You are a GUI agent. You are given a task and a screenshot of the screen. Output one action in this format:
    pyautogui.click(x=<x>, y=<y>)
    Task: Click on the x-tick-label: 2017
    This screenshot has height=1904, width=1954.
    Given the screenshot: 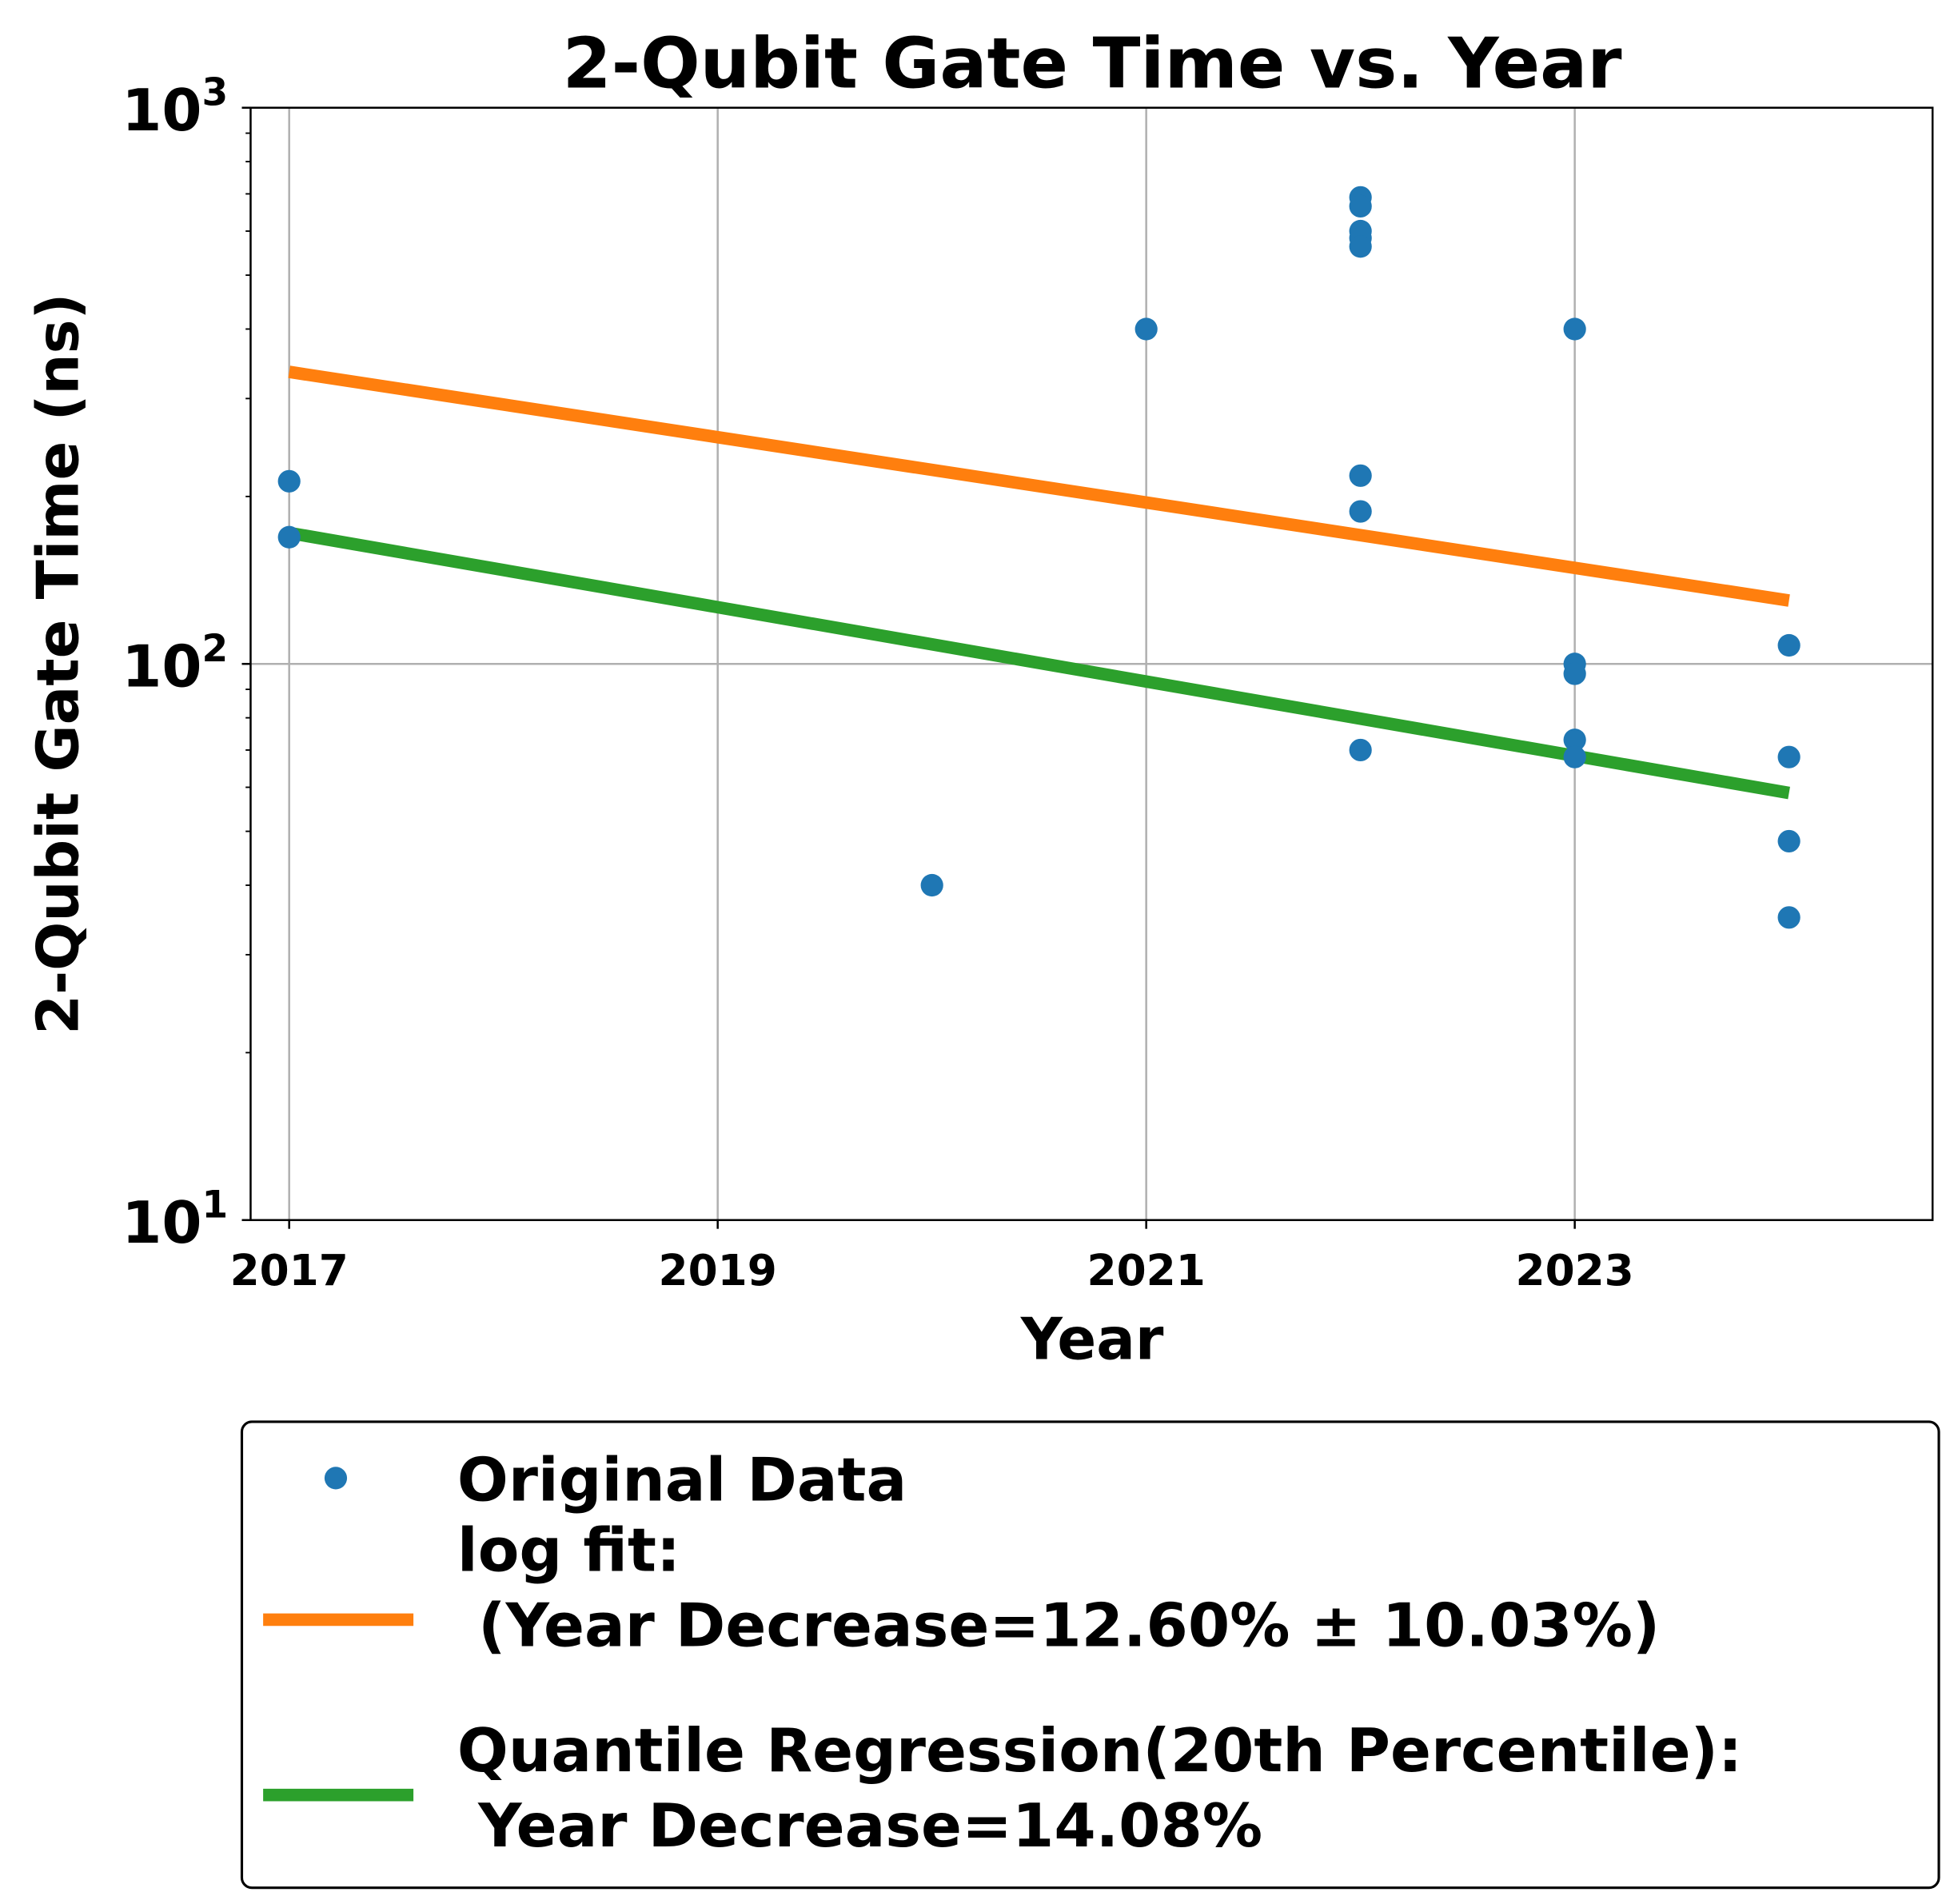 What is the action you would take?
    pyautogui.click(x=289, y=1270)
    